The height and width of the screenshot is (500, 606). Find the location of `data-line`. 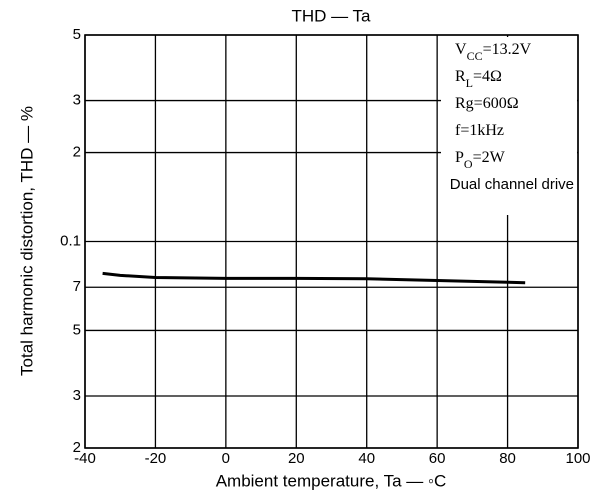

data-line is located at coordinates (314, 278).